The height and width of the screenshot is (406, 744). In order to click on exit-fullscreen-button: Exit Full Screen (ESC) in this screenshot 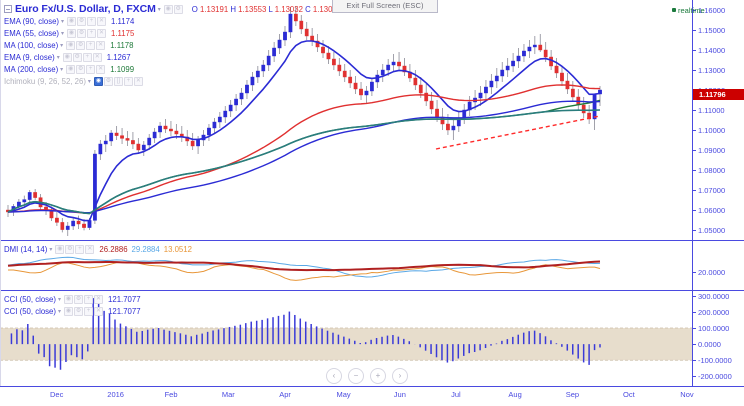, I will do `click(385, 6)`.